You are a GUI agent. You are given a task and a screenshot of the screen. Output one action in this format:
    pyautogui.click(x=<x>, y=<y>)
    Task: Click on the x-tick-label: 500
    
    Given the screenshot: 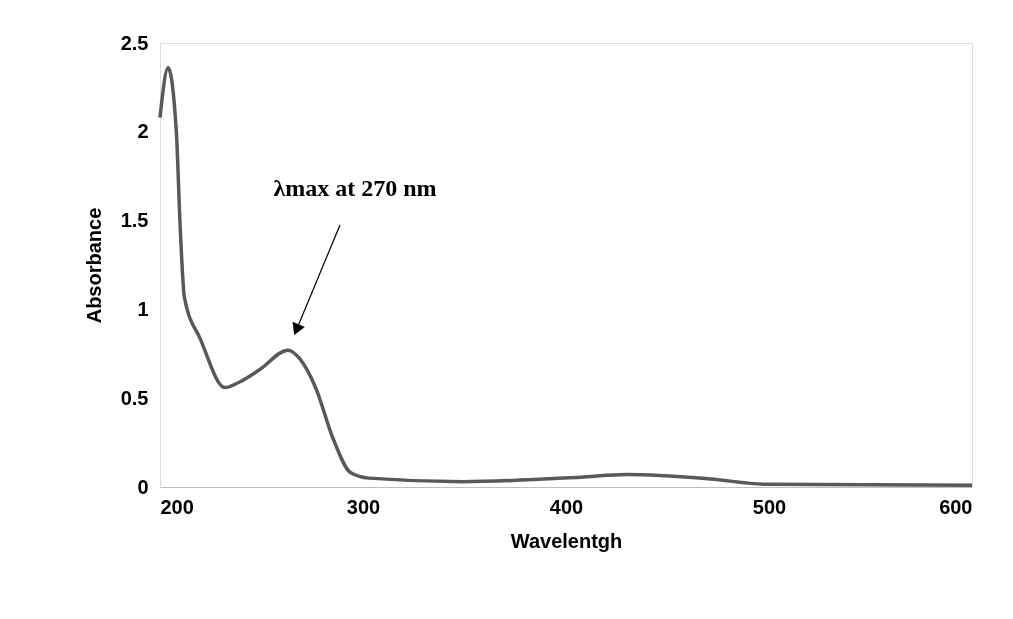 What is the action you would take?
    pyautogui.click(x=769, y=506)
    